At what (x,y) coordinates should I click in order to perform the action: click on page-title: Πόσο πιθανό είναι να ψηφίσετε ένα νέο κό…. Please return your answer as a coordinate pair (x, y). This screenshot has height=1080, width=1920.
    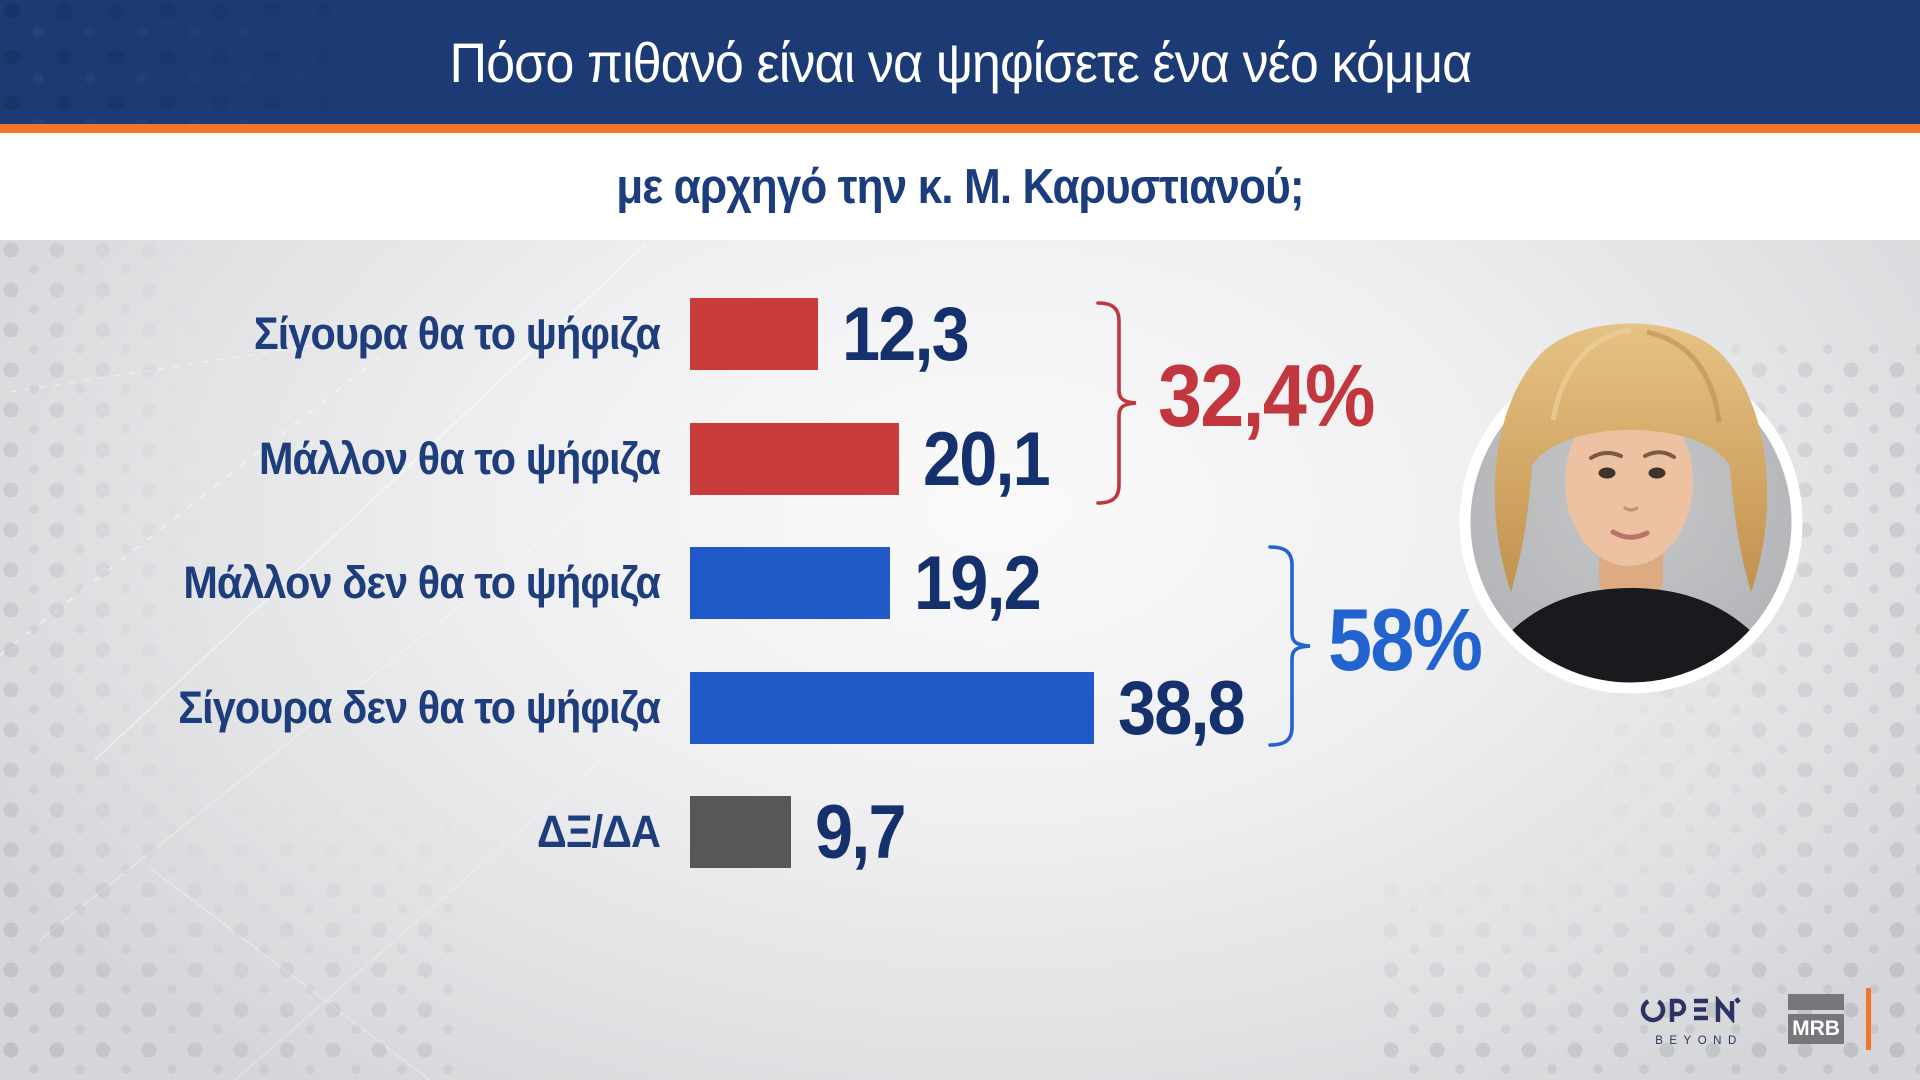
    Looking at the image, I should click on (960, 62).